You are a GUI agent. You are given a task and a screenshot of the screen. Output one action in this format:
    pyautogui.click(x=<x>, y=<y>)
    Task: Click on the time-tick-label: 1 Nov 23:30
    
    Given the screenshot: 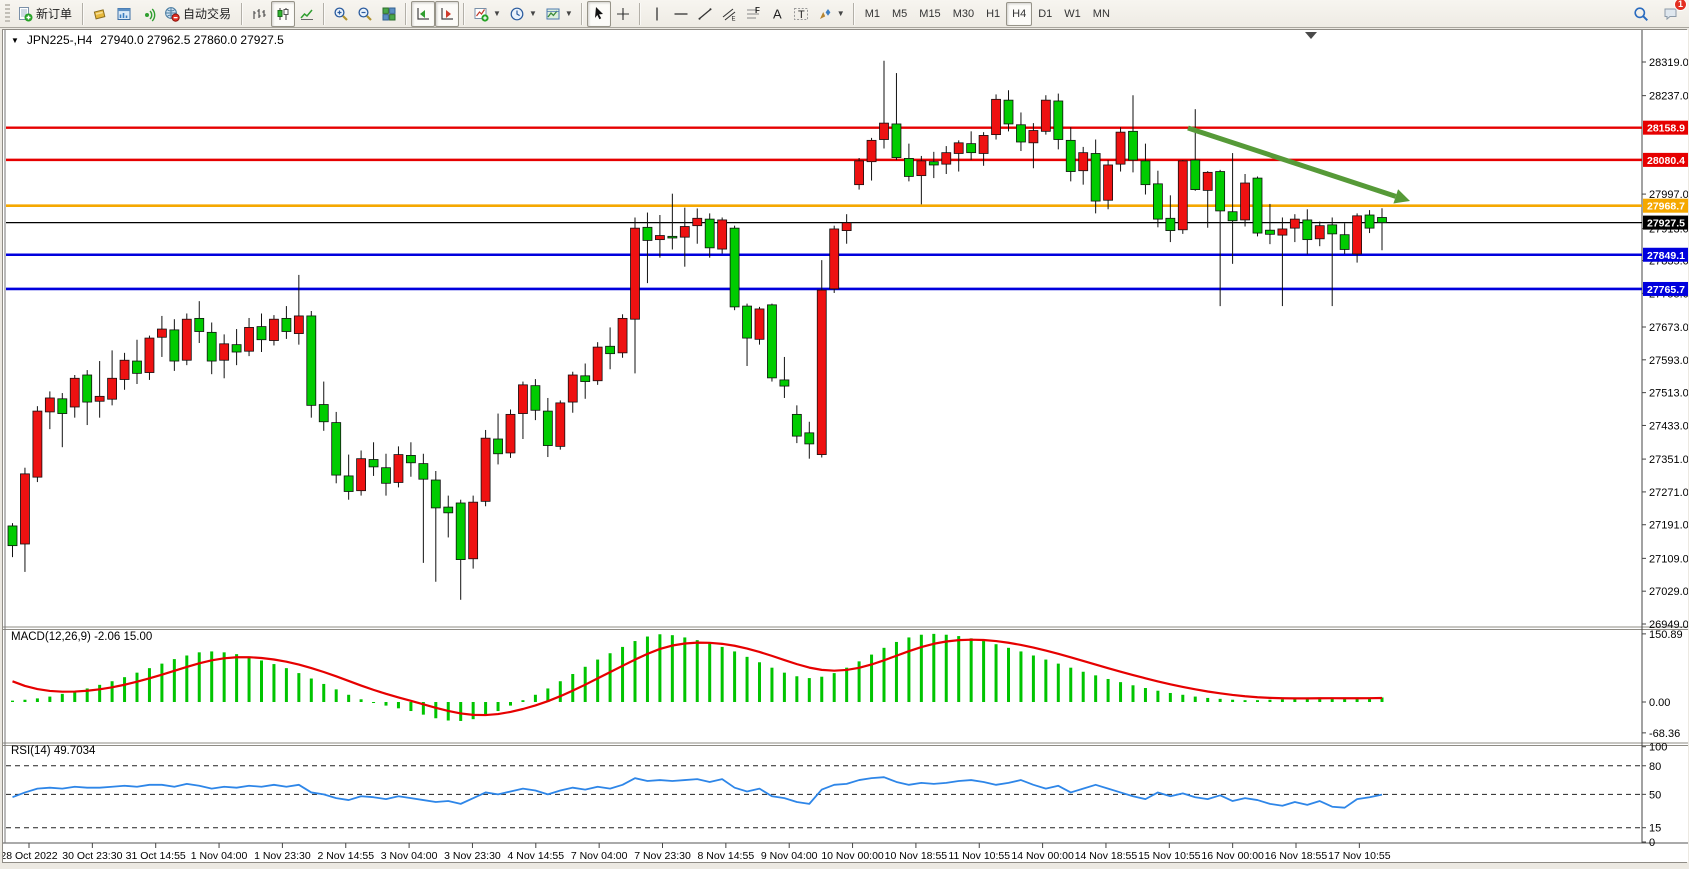 What is the action you would take?
    pyautogui.click(x=282, y=856)
    